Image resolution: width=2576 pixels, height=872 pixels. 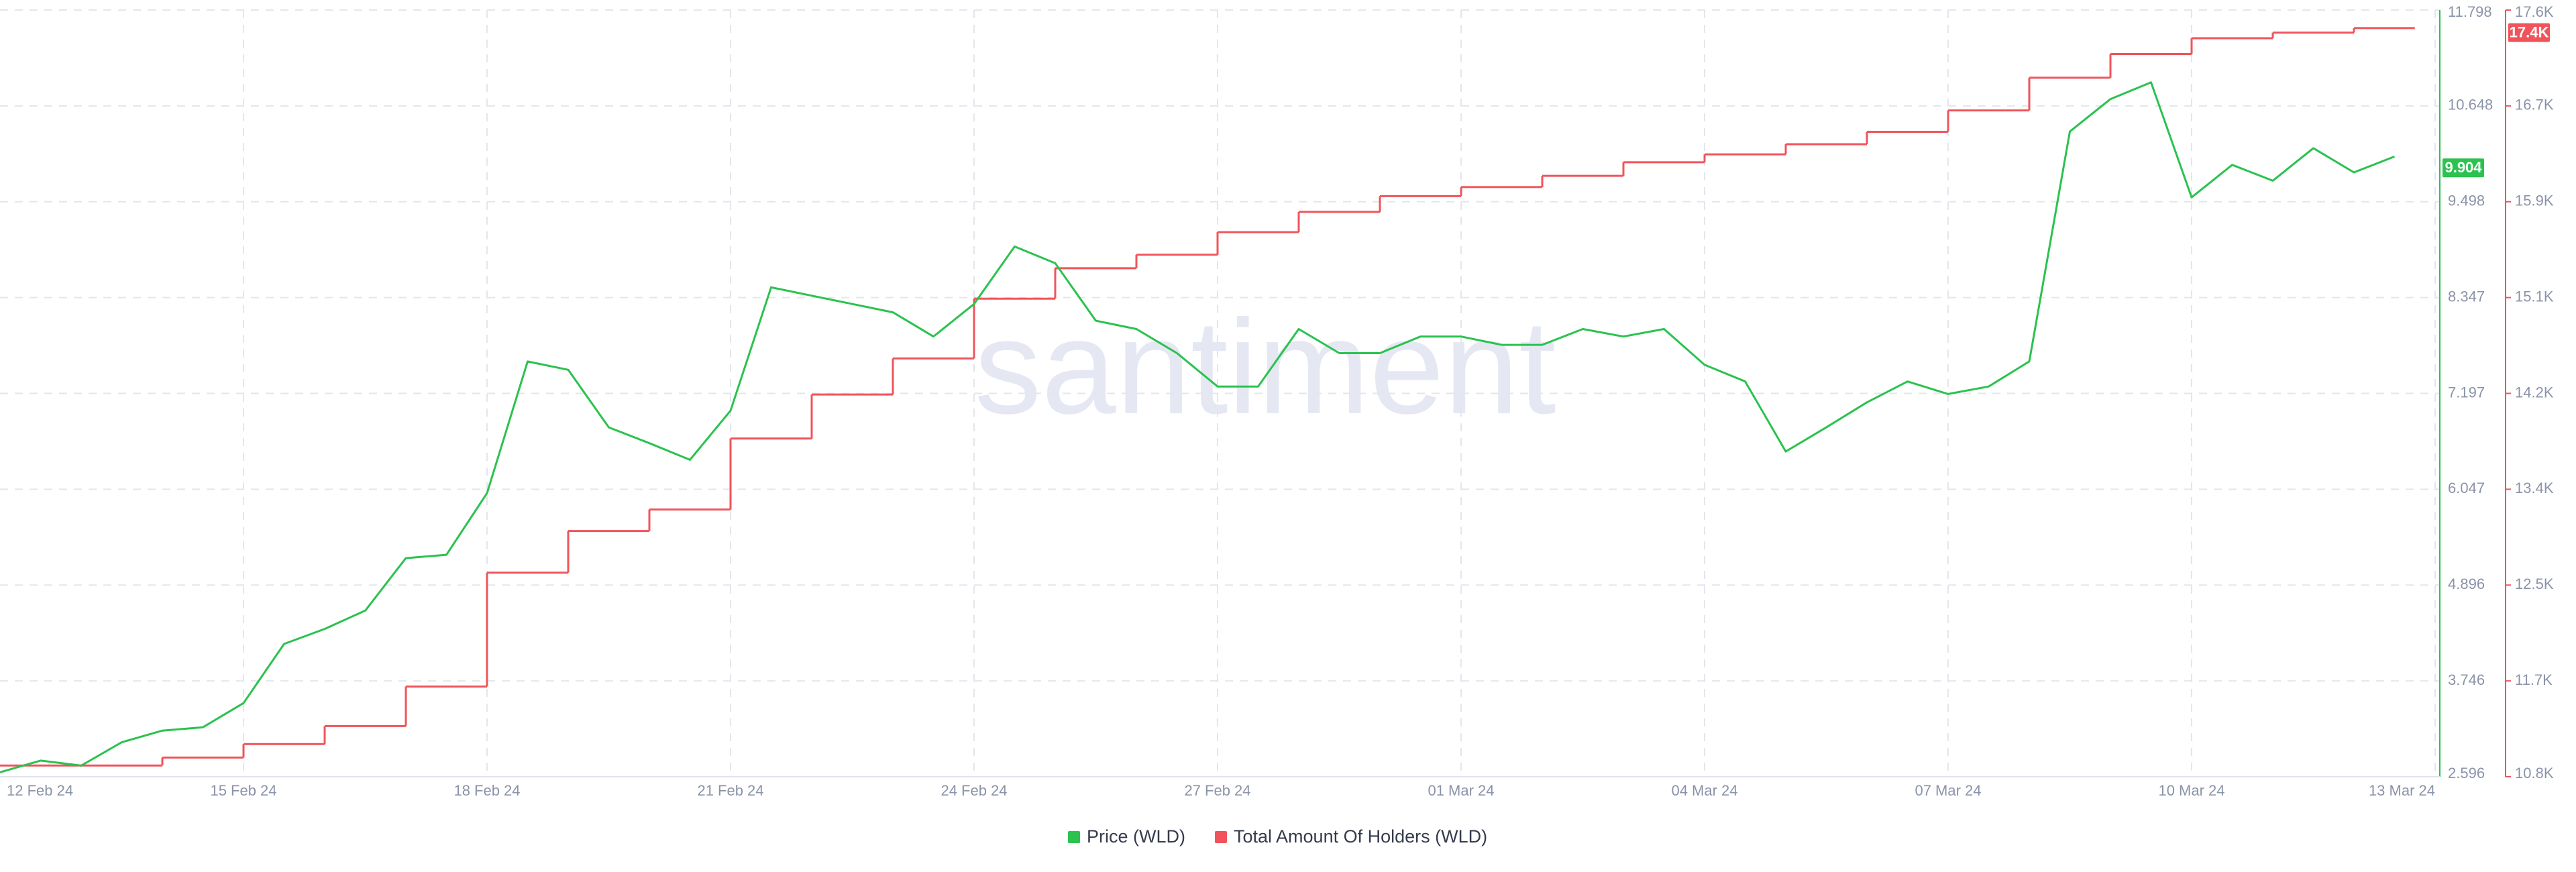 I want to click on y2-tick-label: 16.7K, so click(x=2534, y=105).